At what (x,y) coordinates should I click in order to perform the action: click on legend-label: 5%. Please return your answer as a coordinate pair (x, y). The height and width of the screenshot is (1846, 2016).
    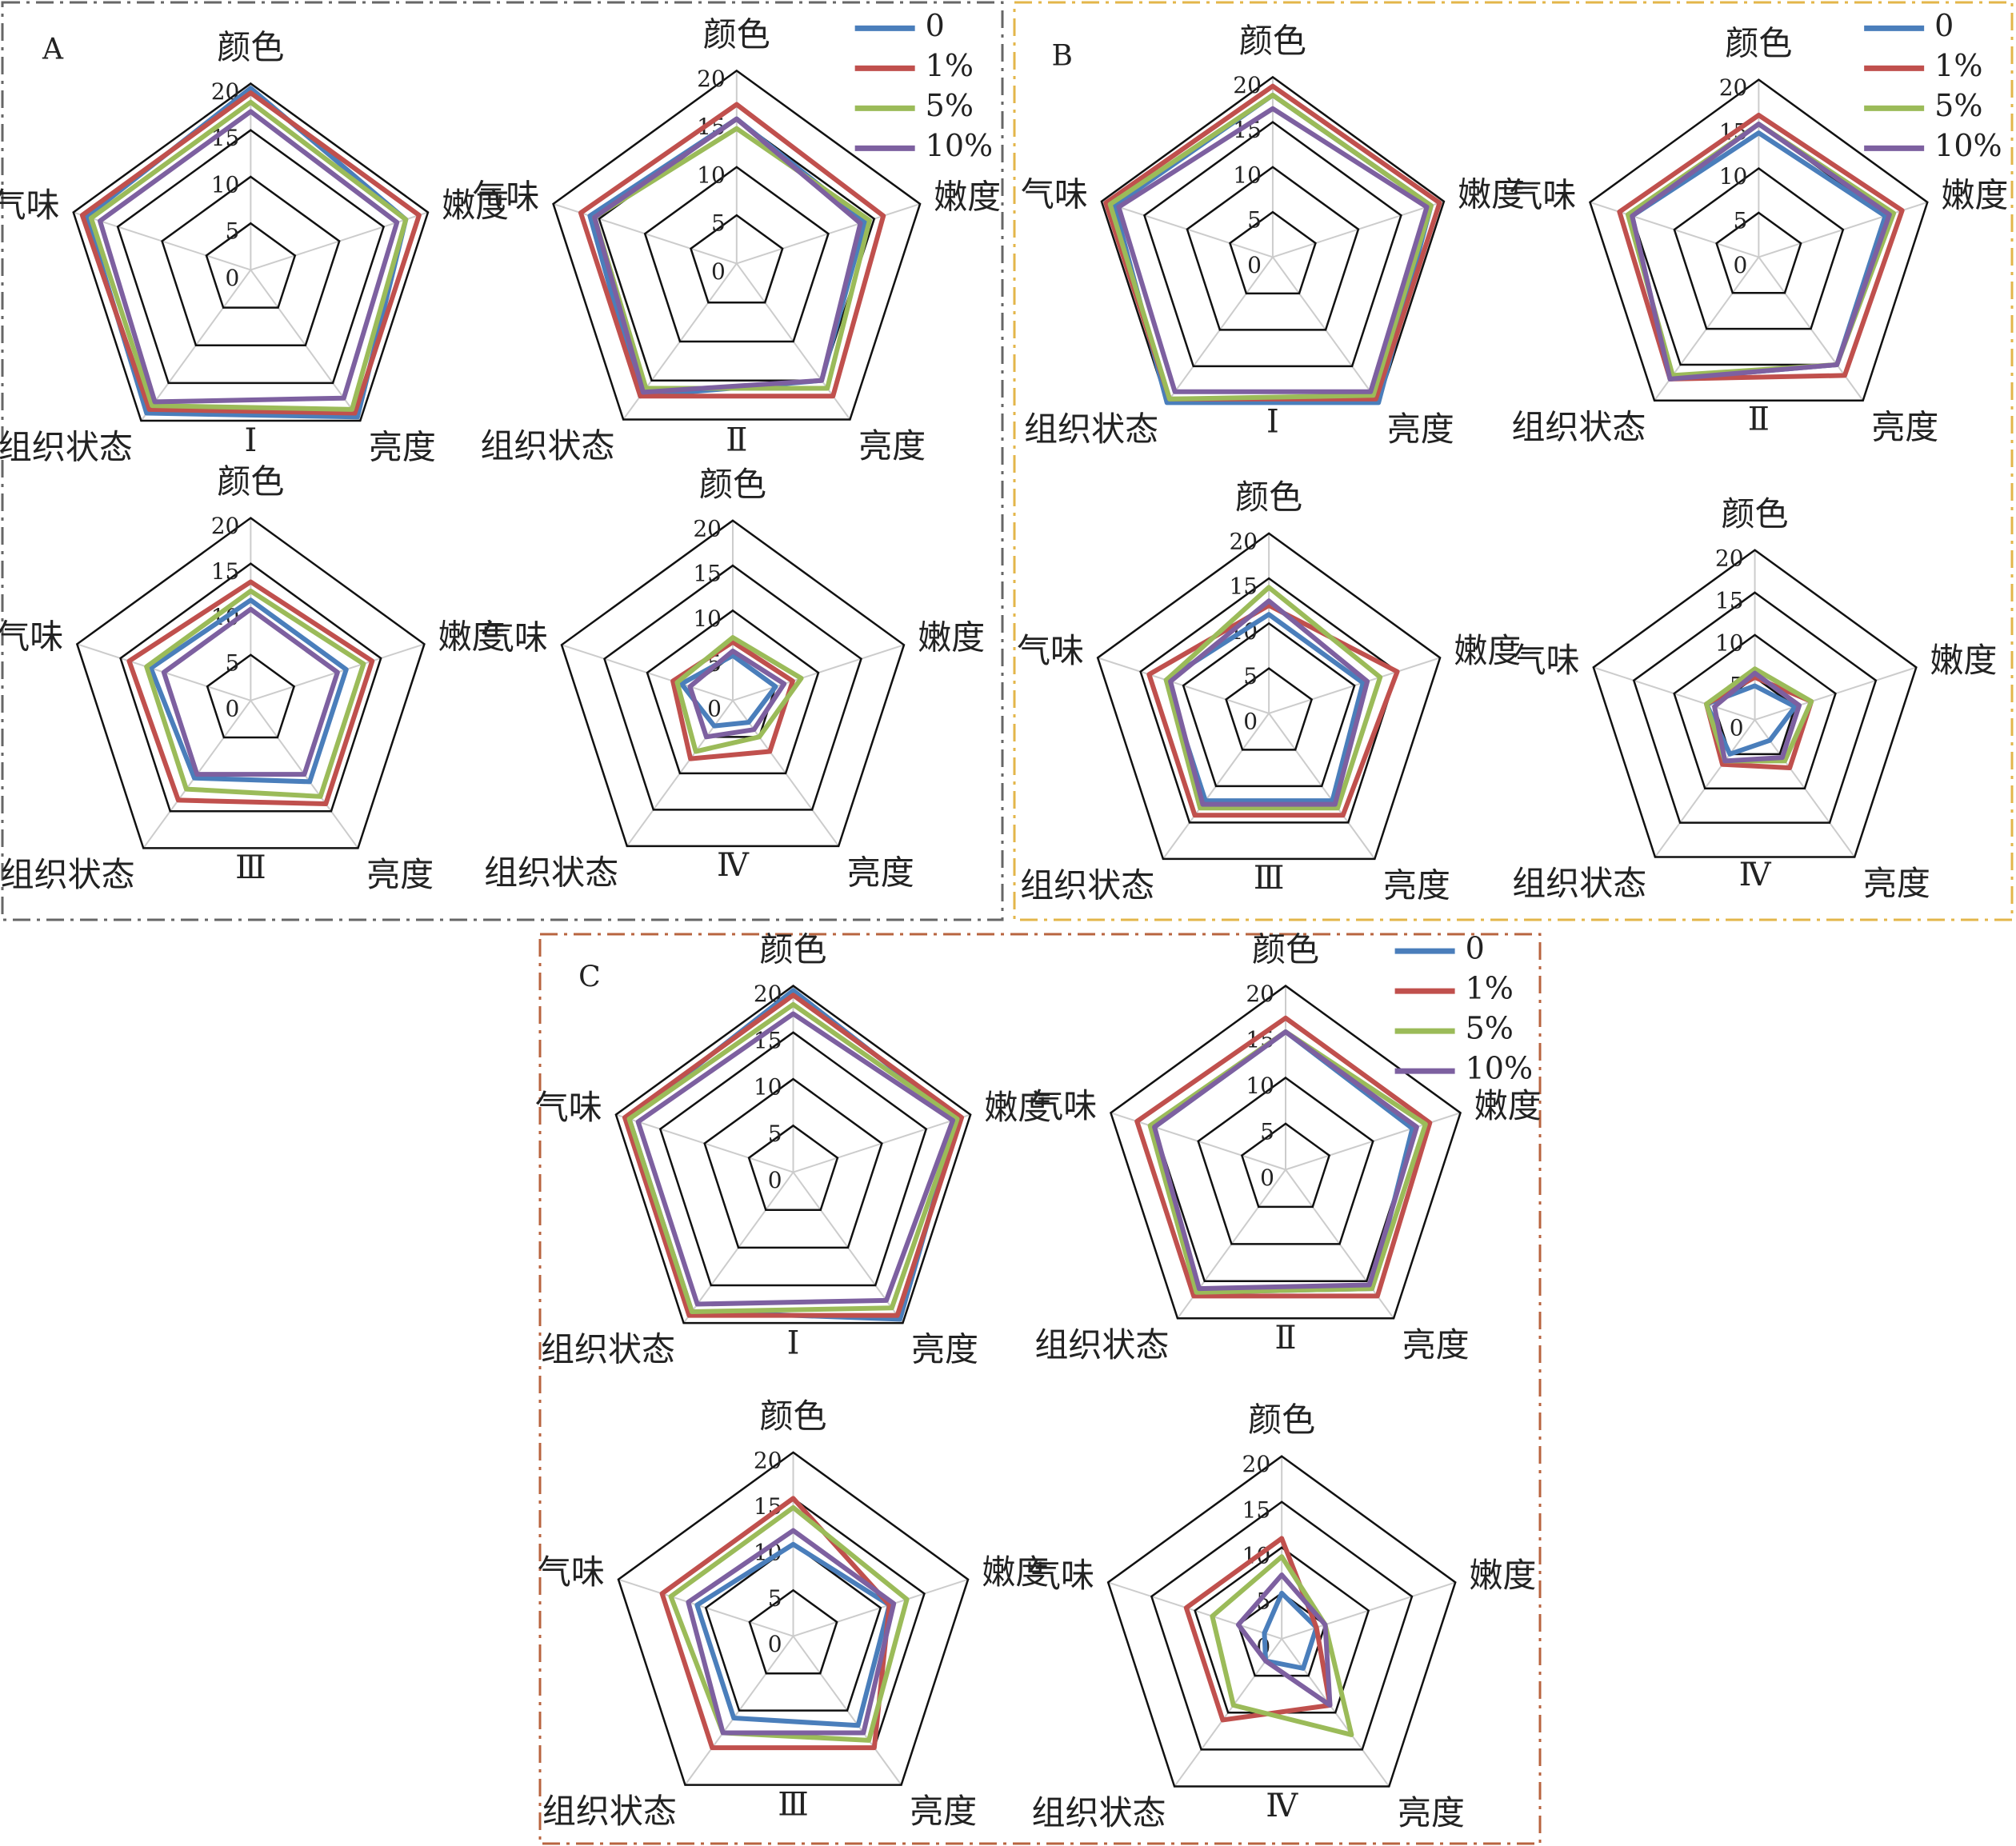
    Looking at the image, I should click on (950, 106).